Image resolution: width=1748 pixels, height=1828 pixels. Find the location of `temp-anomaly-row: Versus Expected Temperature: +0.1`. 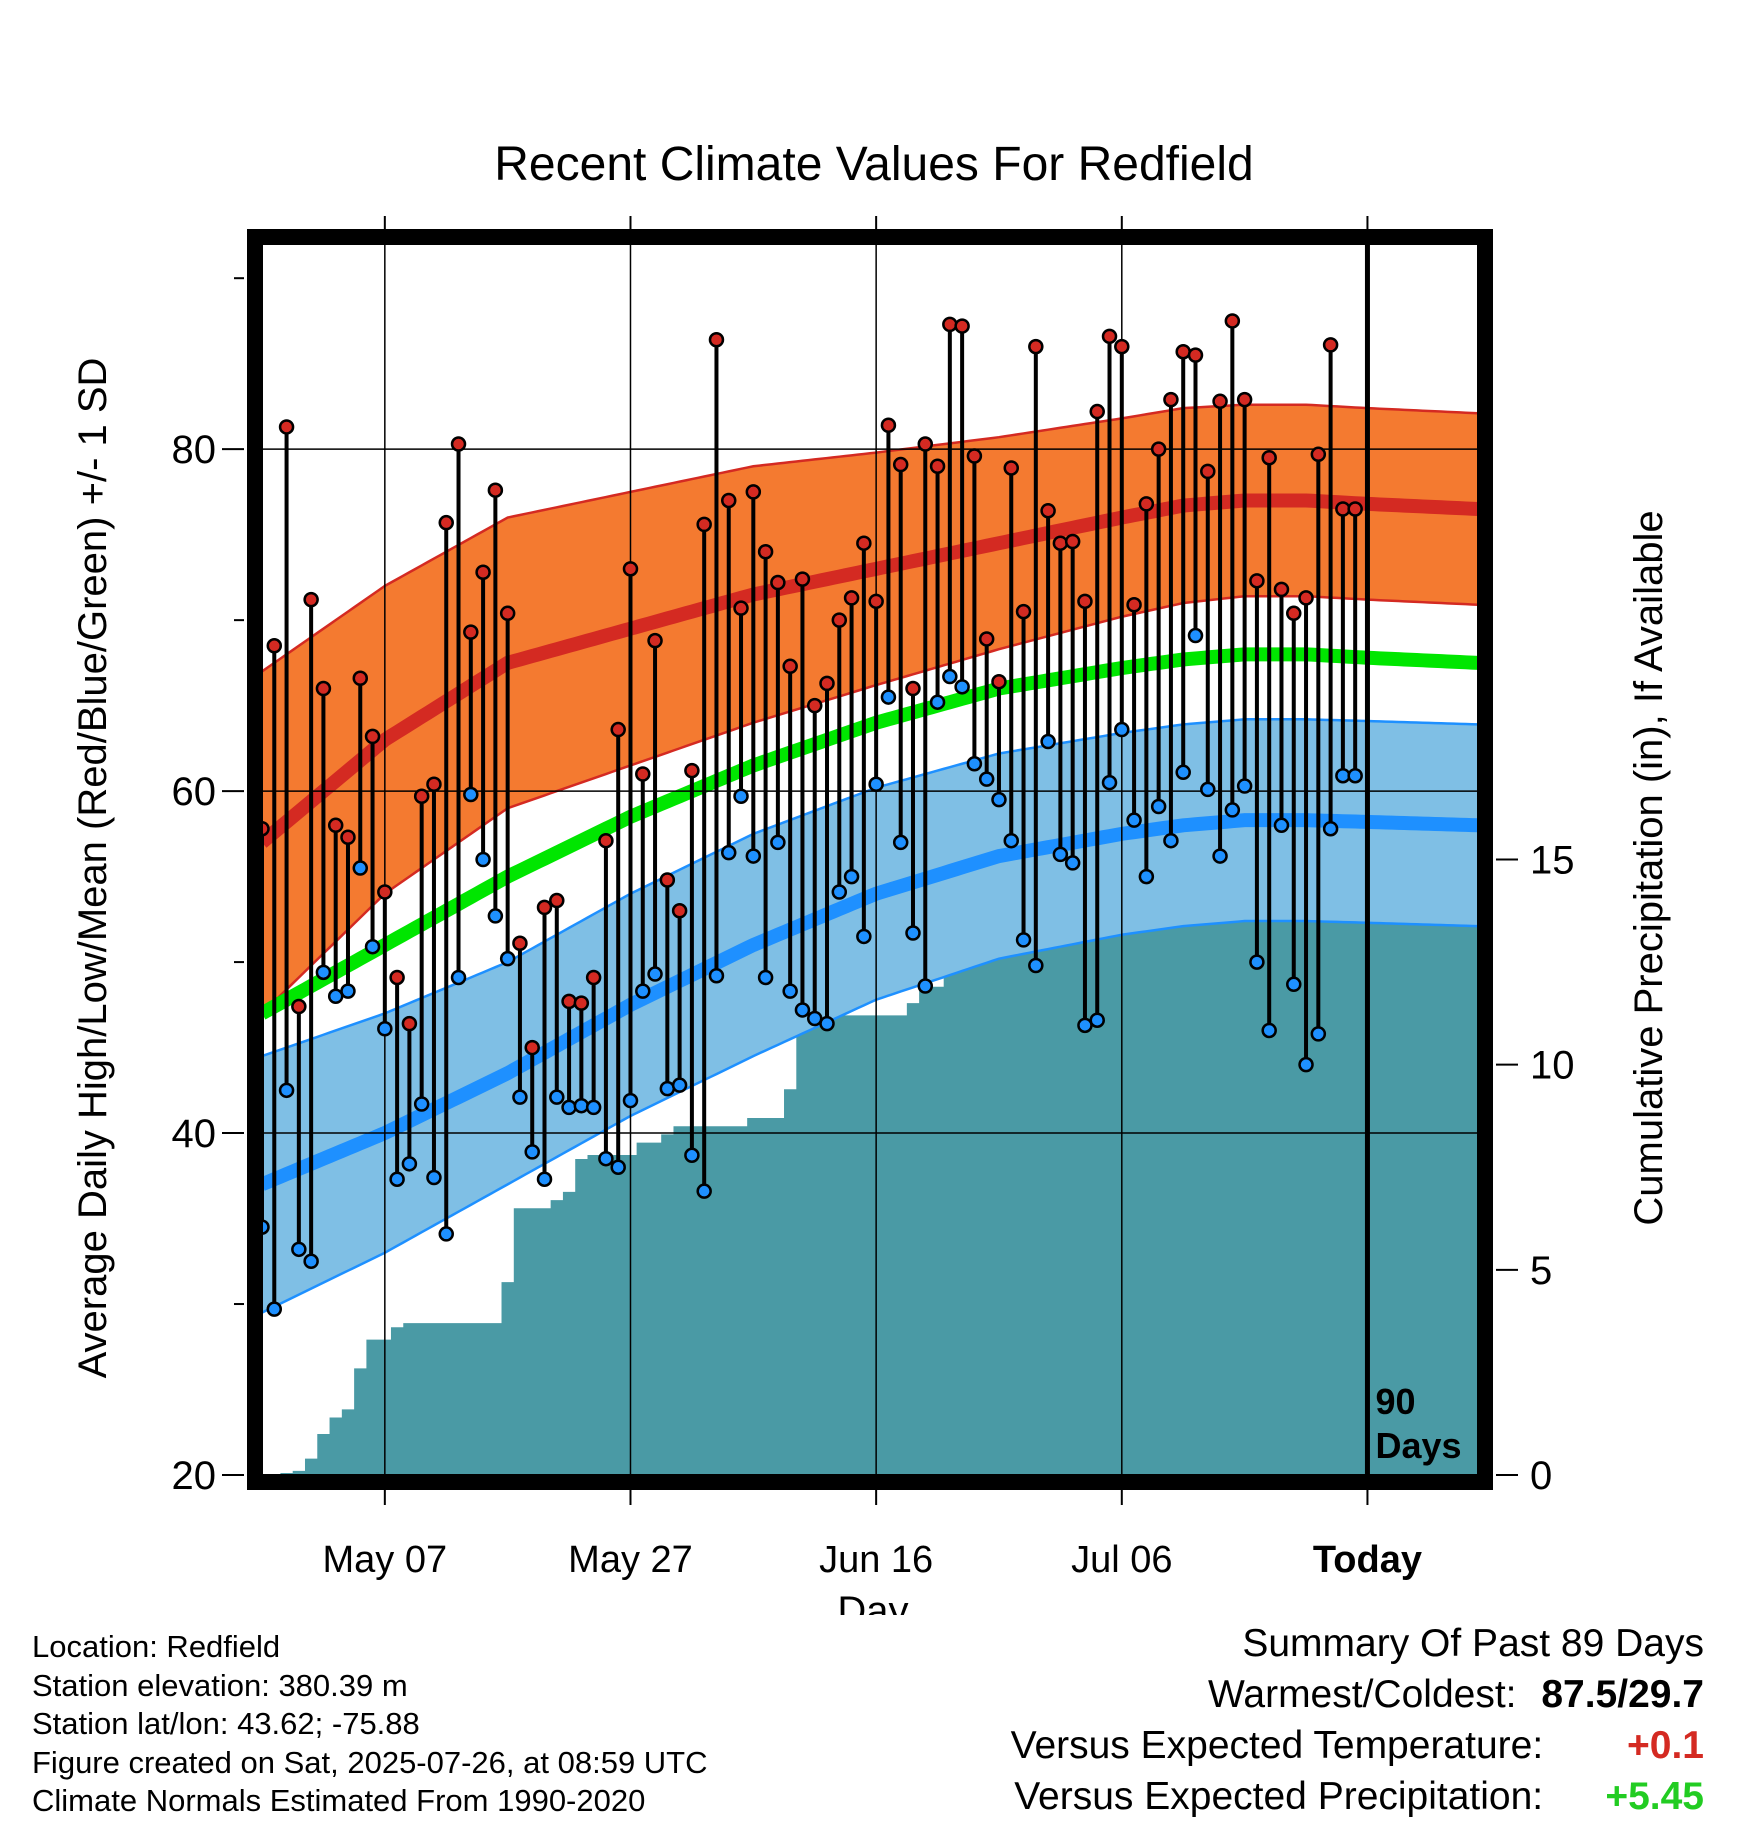

temp-anomaly-row: Versus Expected Temperature: +0.1 is located at coordinates (1357, 1745).